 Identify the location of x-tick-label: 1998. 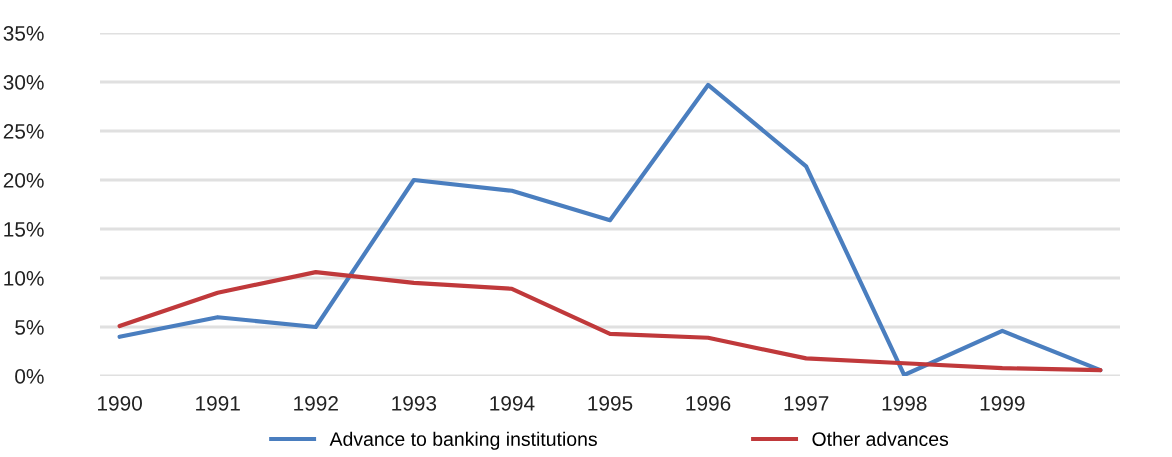
(904, 403).